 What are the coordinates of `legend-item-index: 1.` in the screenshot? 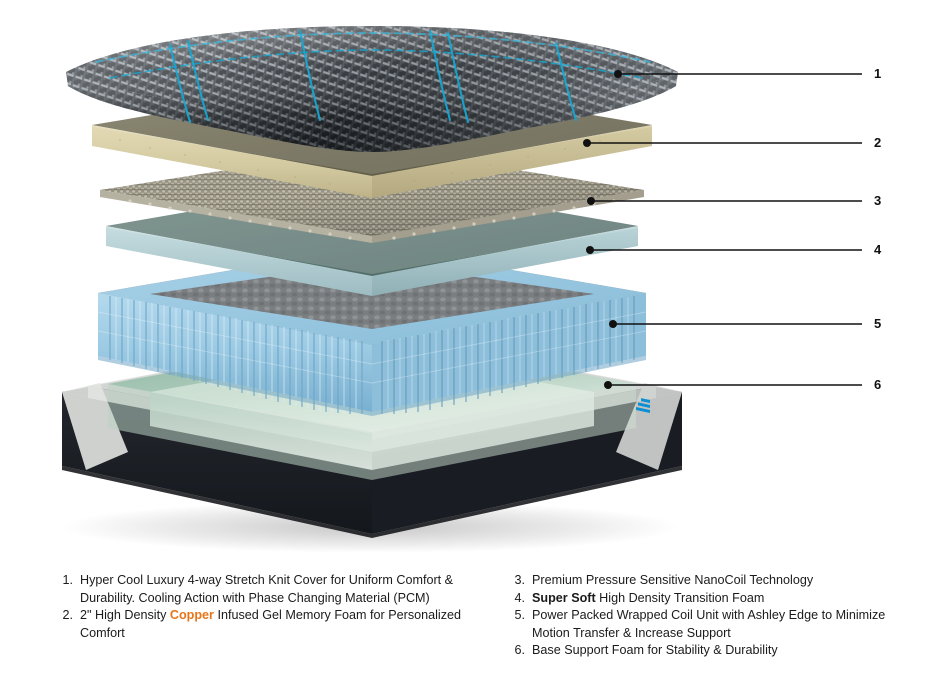 It's located at (67, 580).